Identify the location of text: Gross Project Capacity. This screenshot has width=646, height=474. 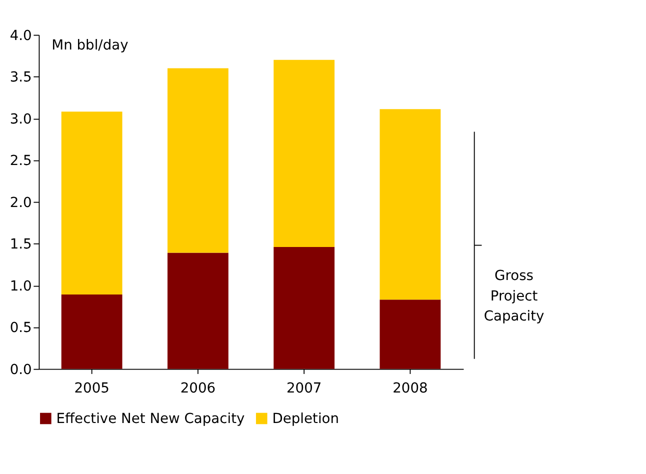
(514, 296).